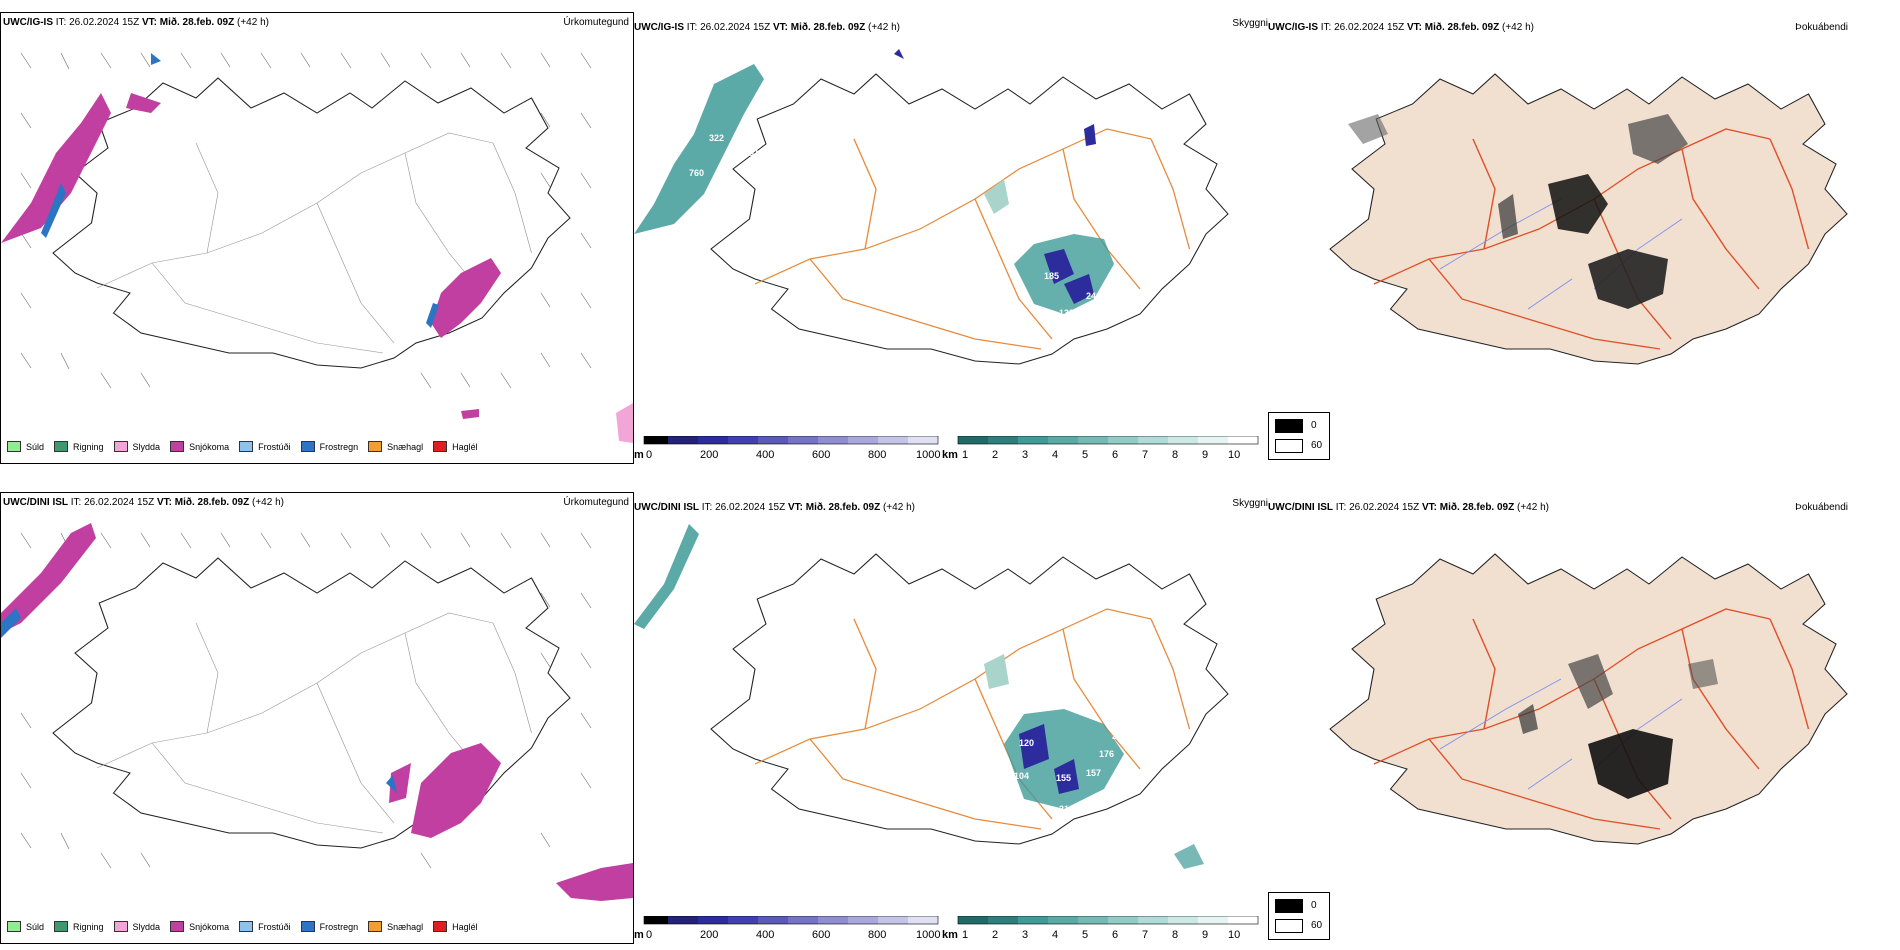 The image size is (1900, 950). Describe the element at coordinates (716, 138) in the screenshot. I see `visibility-label: 322` at that location.